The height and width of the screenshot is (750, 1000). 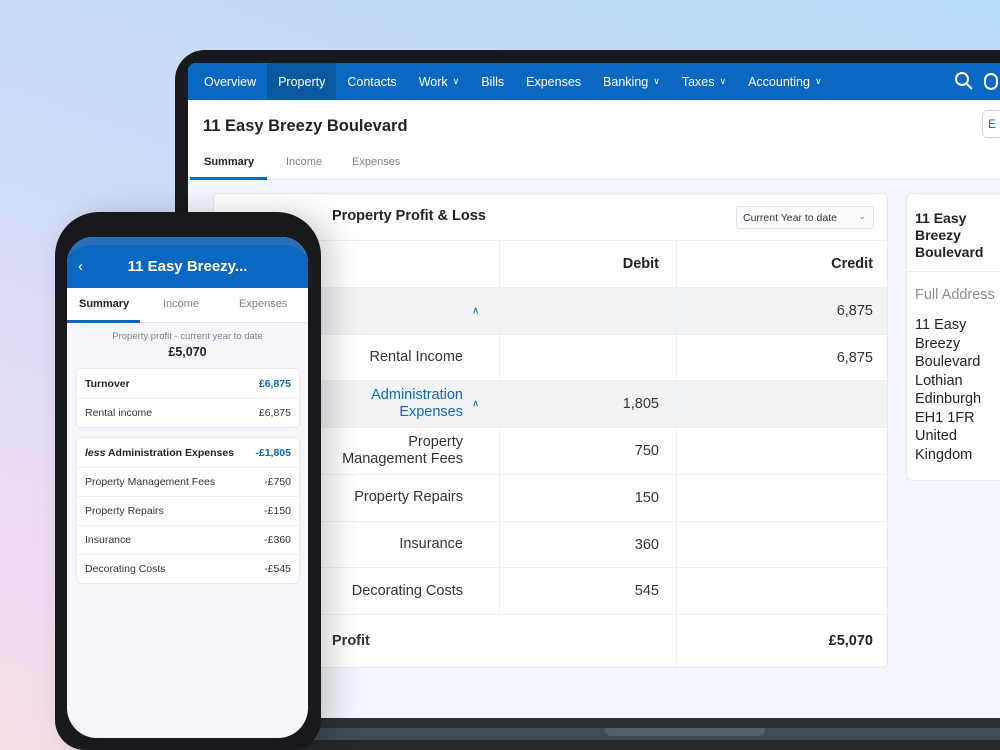 What do you see at coordinates (357, 497) in the screenshot?
I see `row-label-cell: Property Repairs` at bounding box center [357, 497].